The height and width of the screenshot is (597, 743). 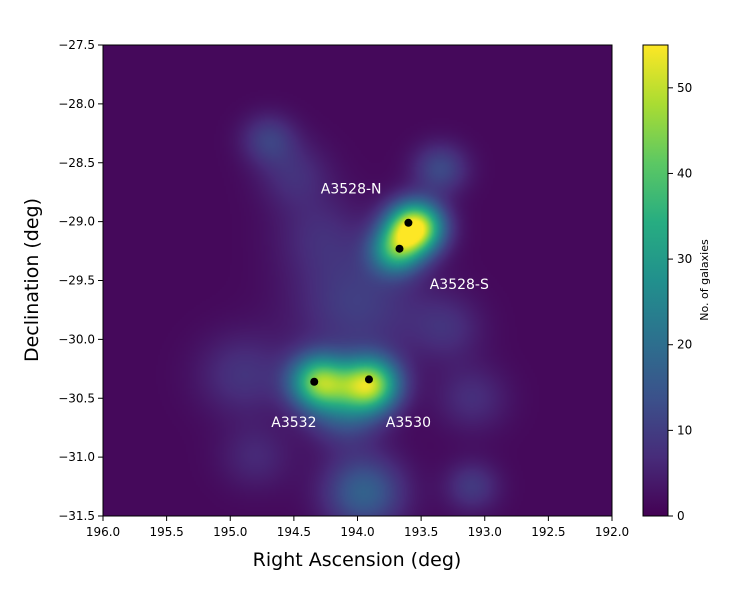 I want to click on colorbar-tick-label: 40, so click(x=684, y=173).